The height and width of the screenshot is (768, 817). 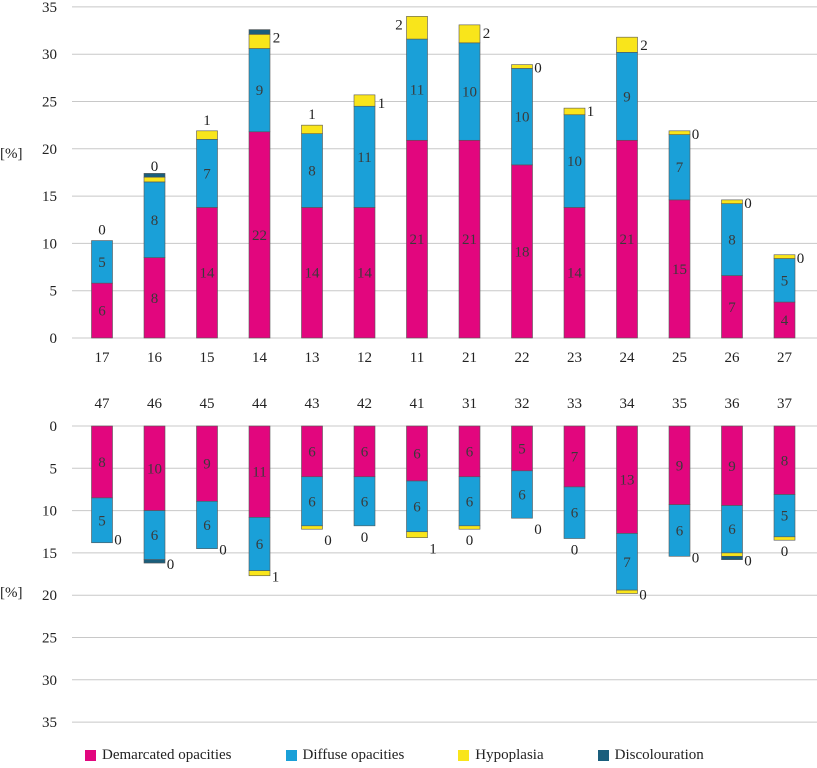 What do you see at coordinates (260, 358) in the screenshot?
I see `x-tick-label: 14` at bounding box center [260, 358].